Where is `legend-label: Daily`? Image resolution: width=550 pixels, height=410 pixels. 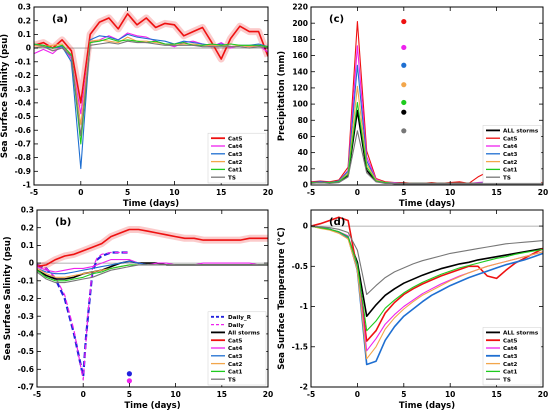
legend-label: Daily is located at coordinates (236, 326).